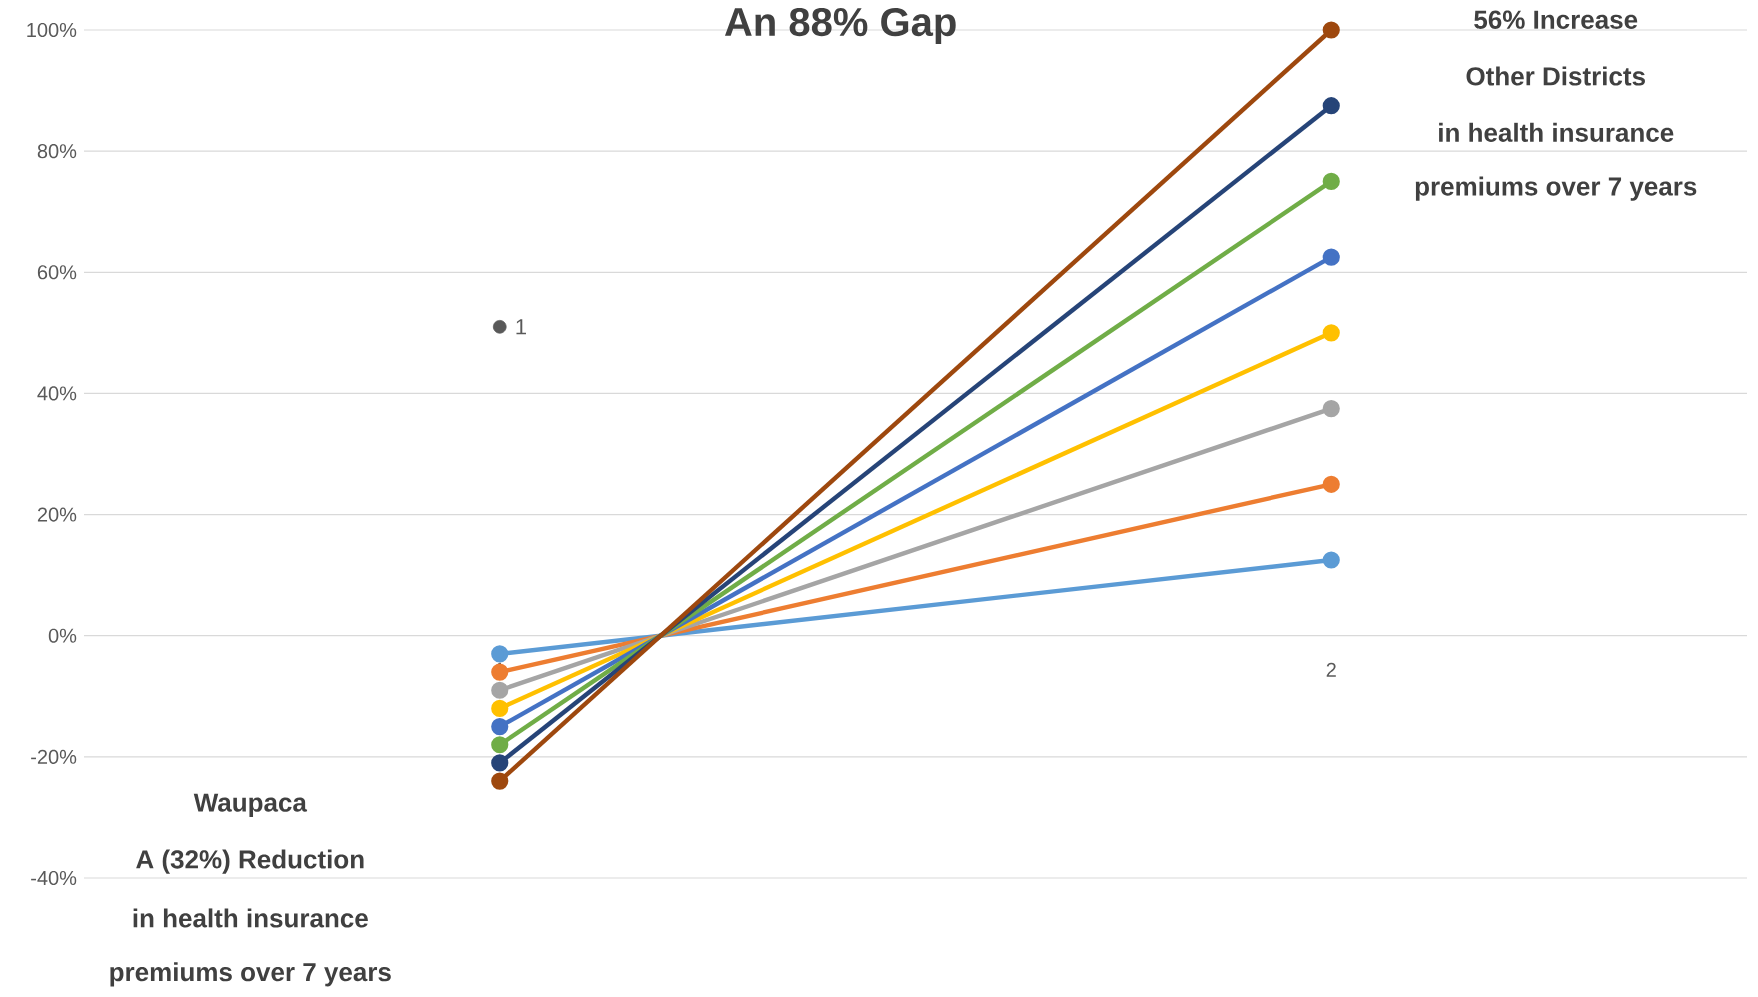  I want to click on annotation: A (32%) Reduction, so click(250, 861).